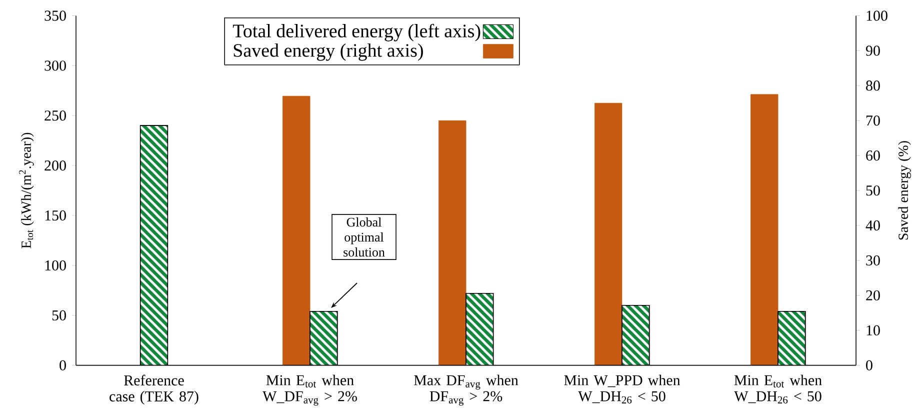 This screenshot has height=418, width=920. I want to click on y2-tick-label: 70, so click(873, 121).